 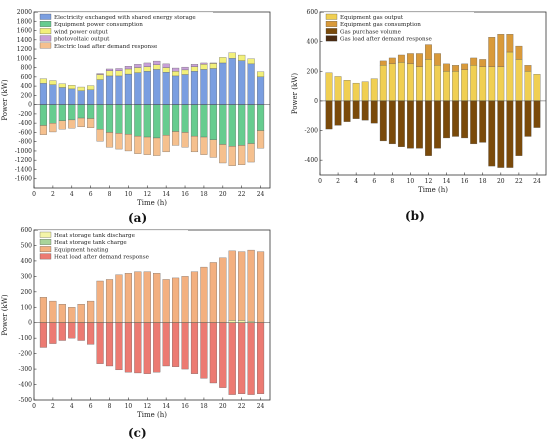 What do you see at coordinates (128, 143) in the screenshot?
I see `bar-0-s4-h10` at bounding box center [128, 143].